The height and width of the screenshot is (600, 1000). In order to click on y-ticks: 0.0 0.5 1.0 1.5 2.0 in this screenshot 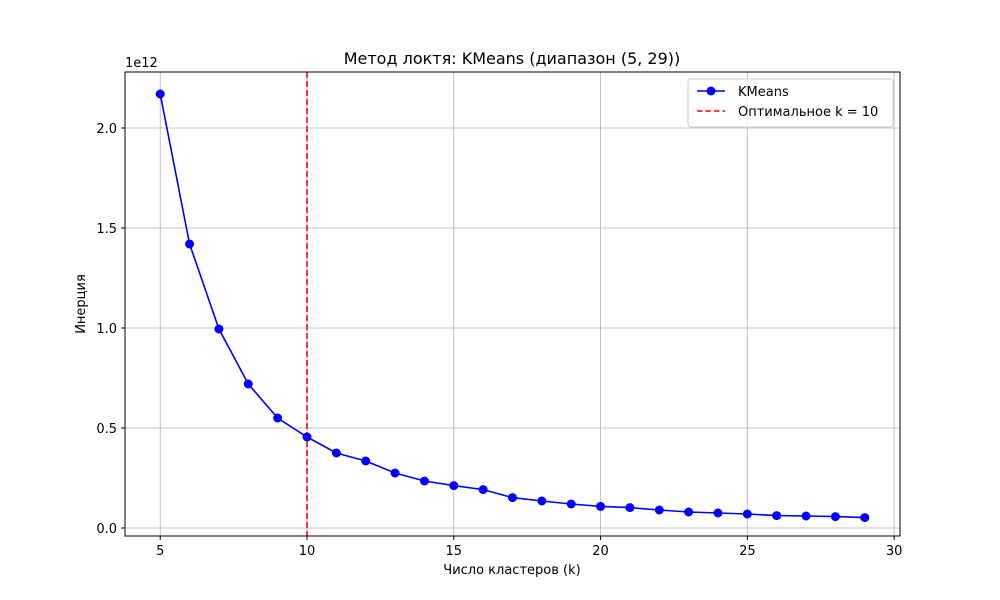, I will do `click(110, 329)`.